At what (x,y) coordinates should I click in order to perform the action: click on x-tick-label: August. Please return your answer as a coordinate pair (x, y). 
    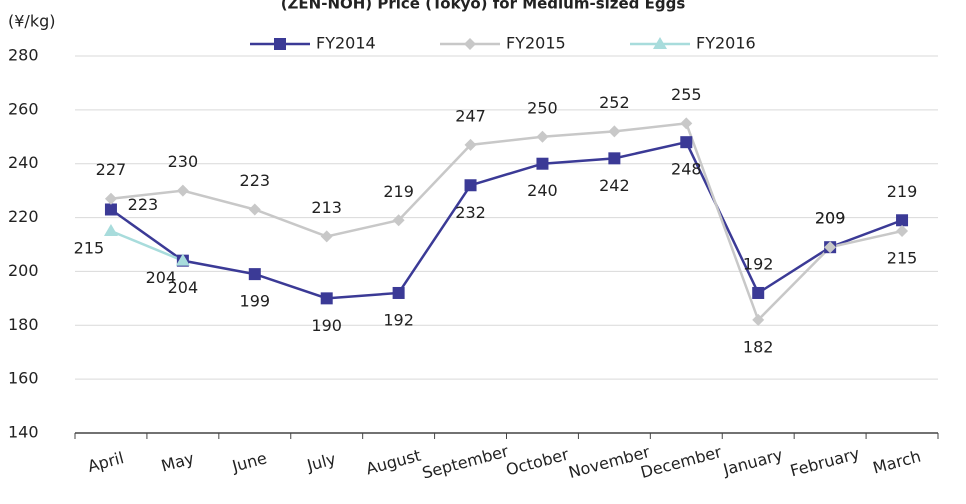
    Looking at the image, I should click on (393, 462).